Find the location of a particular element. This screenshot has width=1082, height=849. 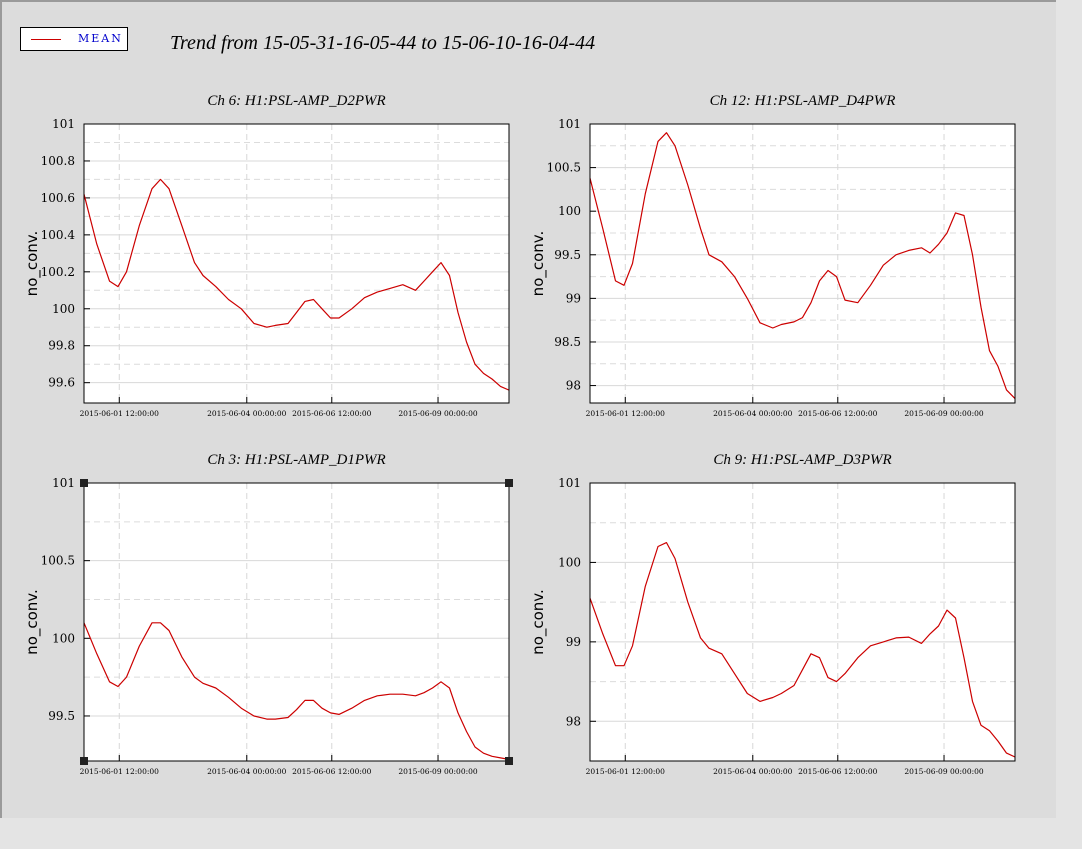

y-tick-label: 100.6 is located at coordinates (58, 198).